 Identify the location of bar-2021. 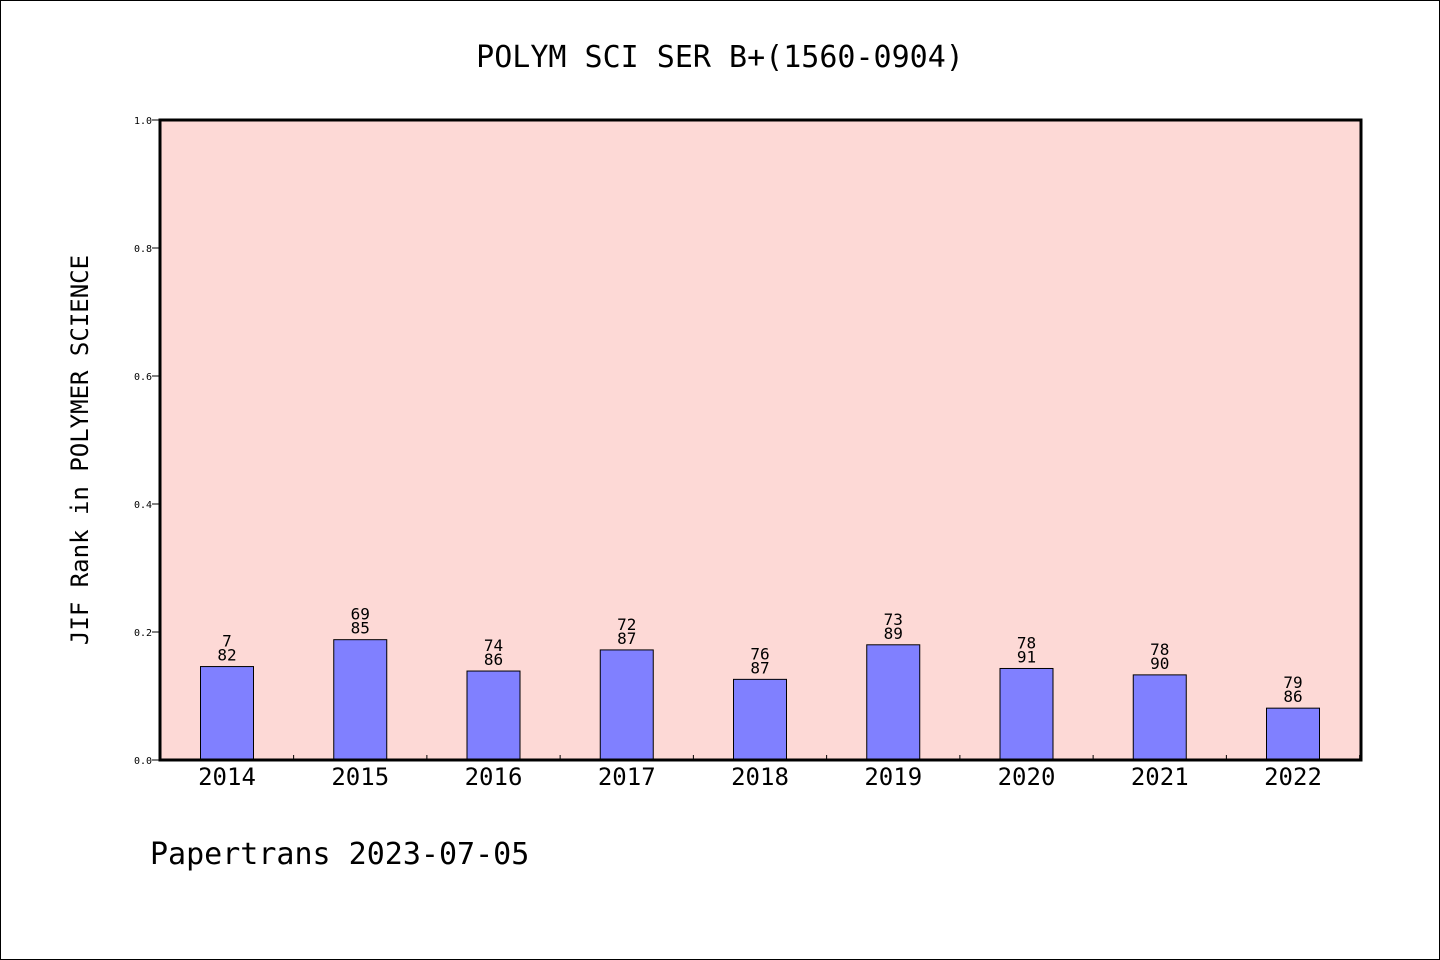
(1159, 717).